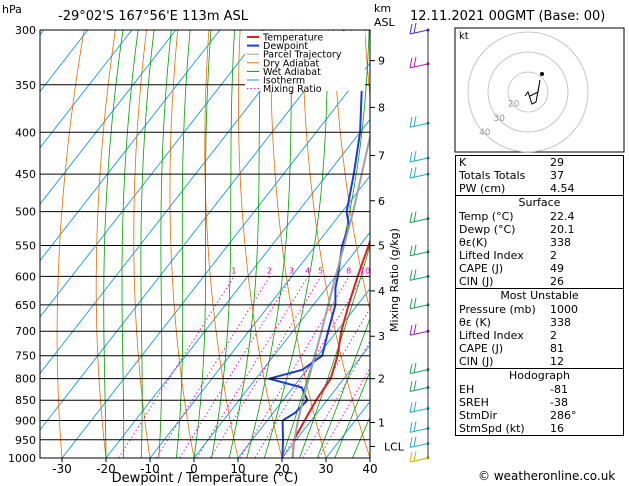 The width and height of the screenshot is (629, 486). What do you see at coordinates (562, 229) in the screenshot?
I see `dewp-value: 20.1` at bounding box center [562, 229].